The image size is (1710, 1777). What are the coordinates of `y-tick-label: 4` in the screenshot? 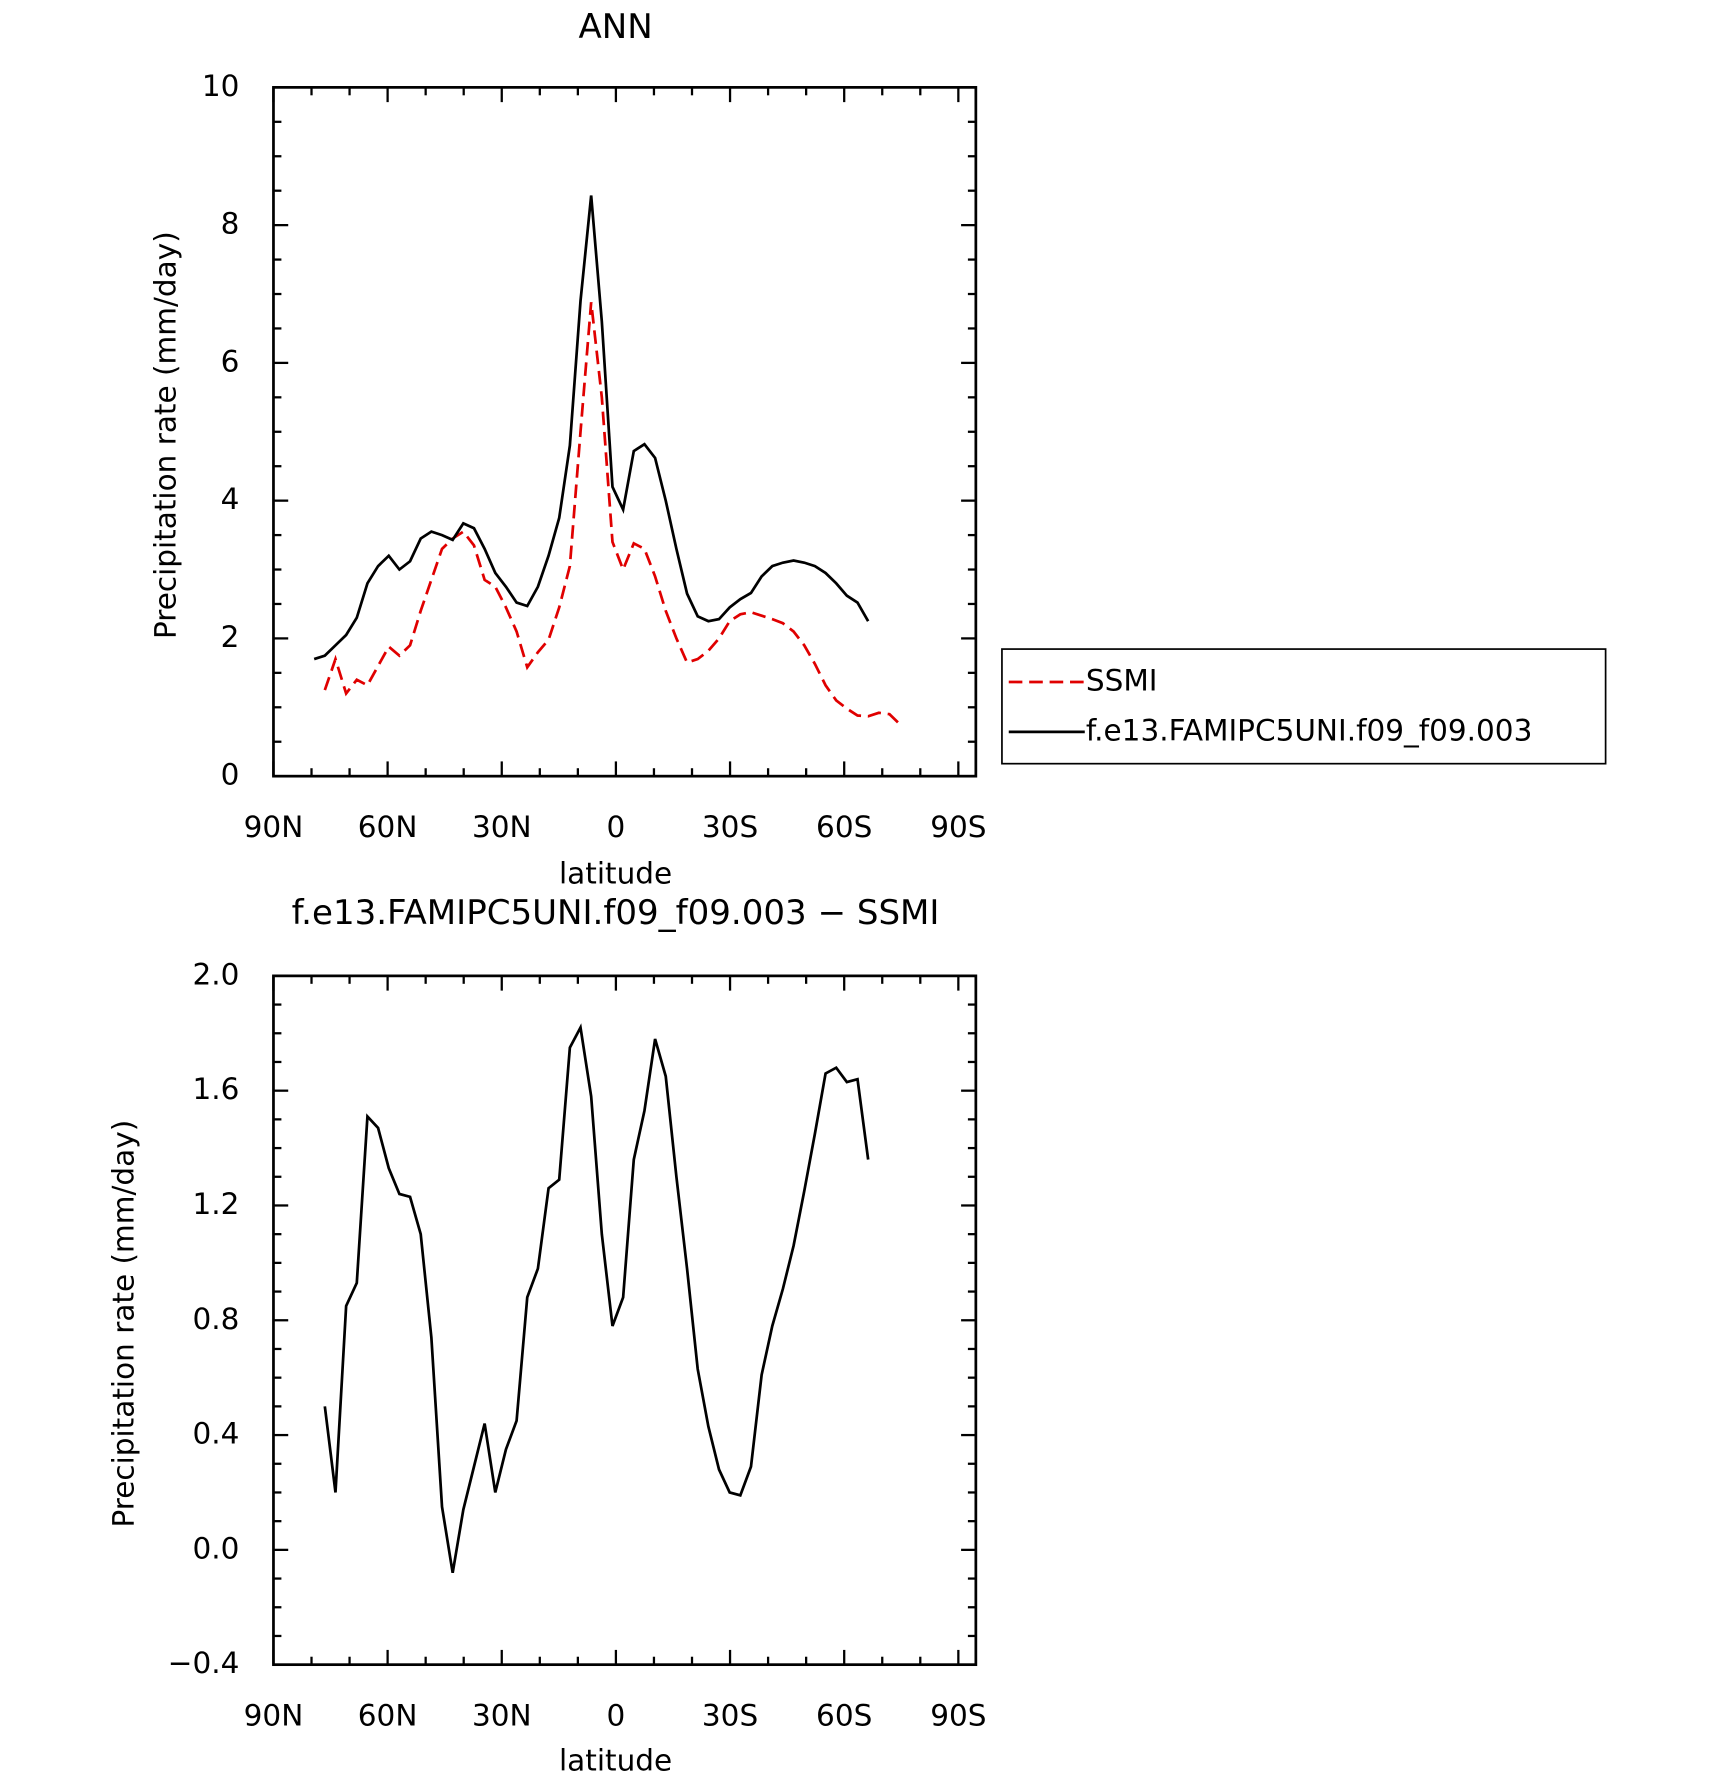 It's located at (230, 499).